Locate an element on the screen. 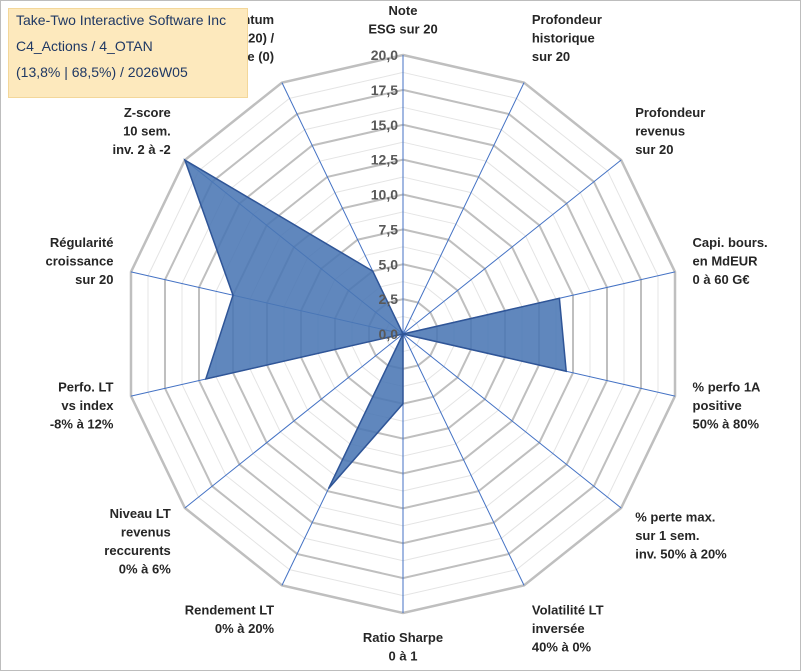 This screenshot has height=671, width=801. axis-label: Volatilité LT inversée 40% à 0% is located at coordinates (568, 629).